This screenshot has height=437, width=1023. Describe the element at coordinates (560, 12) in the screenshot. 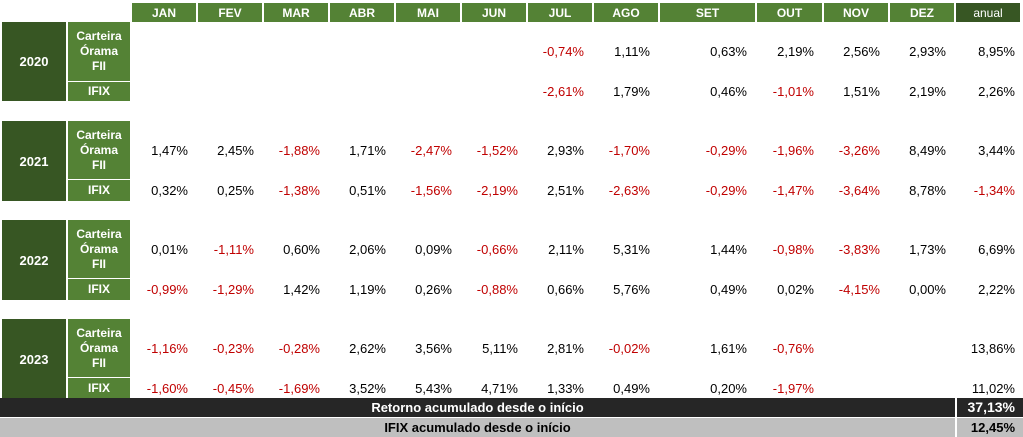

I see `month-header-jul: JUL` at that location.